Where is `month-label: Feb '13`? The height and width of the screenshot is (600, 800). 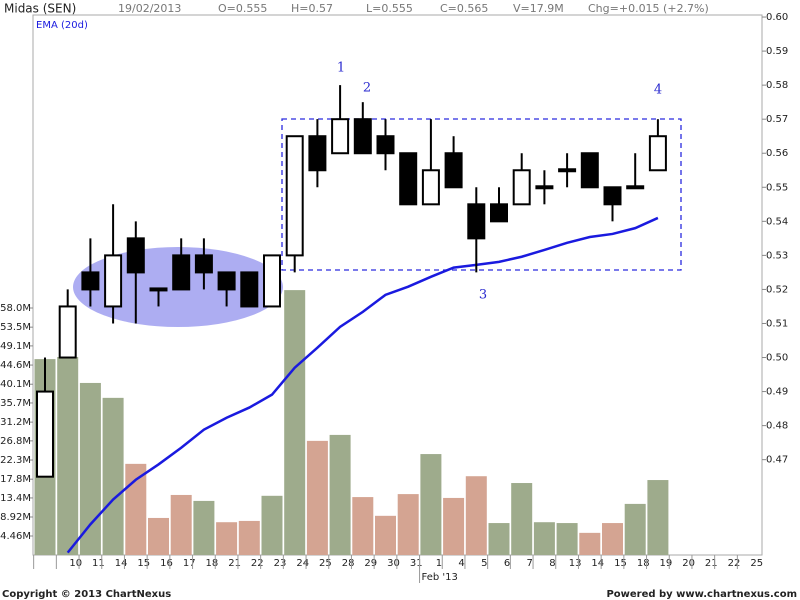 month-label: Feb '13 is located at coordinates (440, 577).